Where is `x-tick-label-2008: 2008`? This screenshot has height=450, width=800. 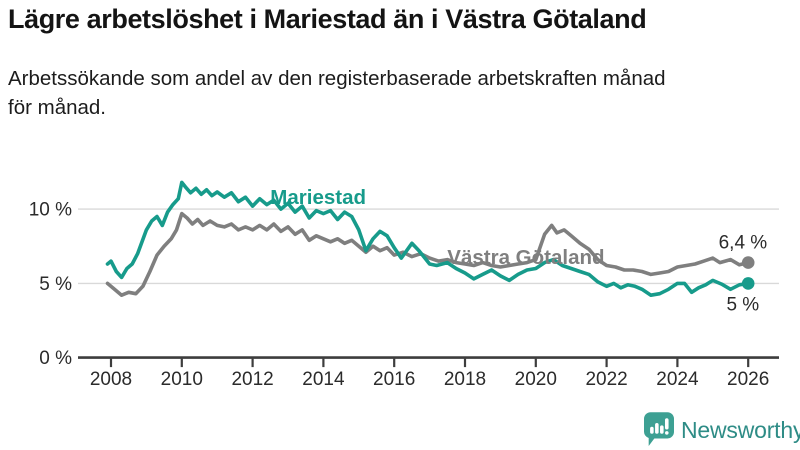 x-tick-label-2008: 2008 is located at coordinates (111, 379).